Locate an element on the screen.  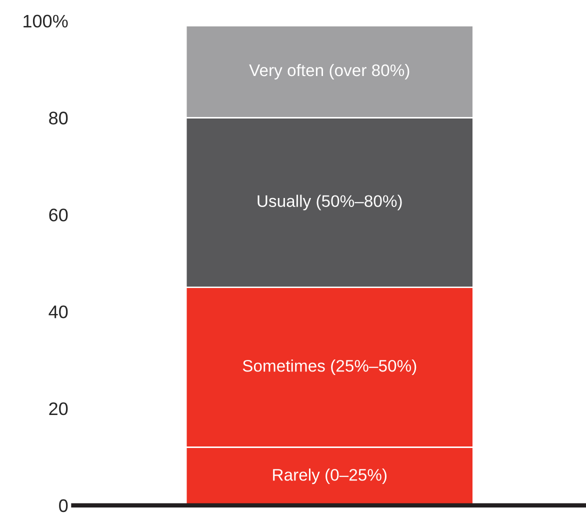
y-tick-label: 0 is located at coordinates (63, 505).